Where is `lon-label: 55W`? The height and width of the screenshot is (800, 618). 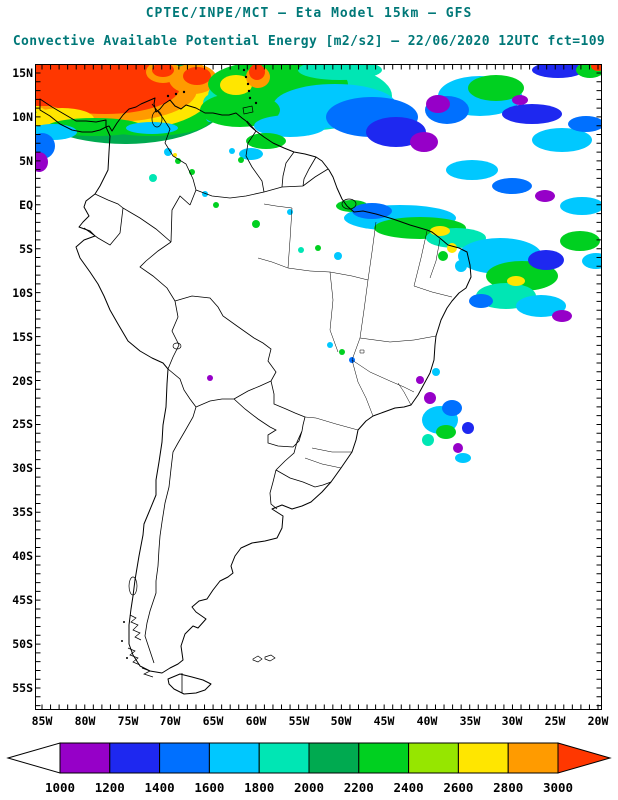 lon-label: 55W is located at coordinates (299, 721).